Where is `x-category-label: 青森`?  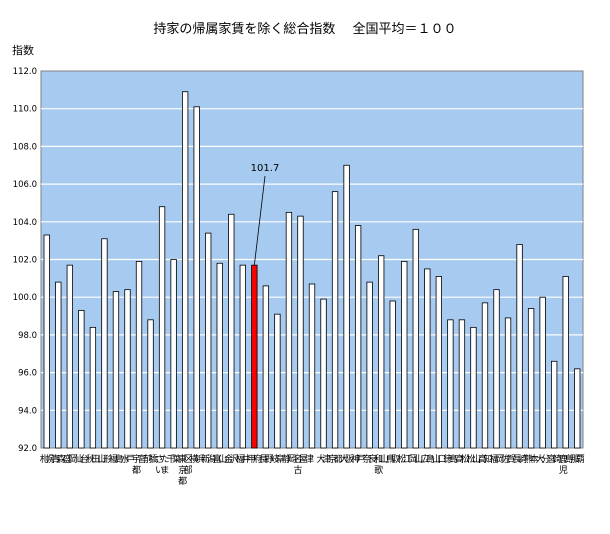 x-category-label: 青森 is located at coordinates (58, 459).